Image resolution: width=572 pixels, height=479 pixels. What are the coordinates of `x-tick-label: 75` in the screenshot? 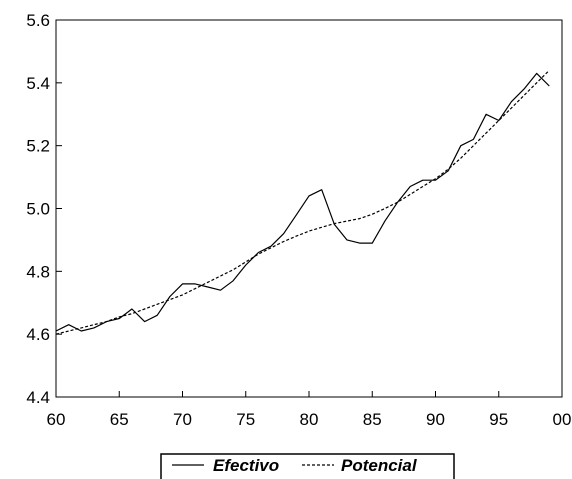 It's located at (245, 419).